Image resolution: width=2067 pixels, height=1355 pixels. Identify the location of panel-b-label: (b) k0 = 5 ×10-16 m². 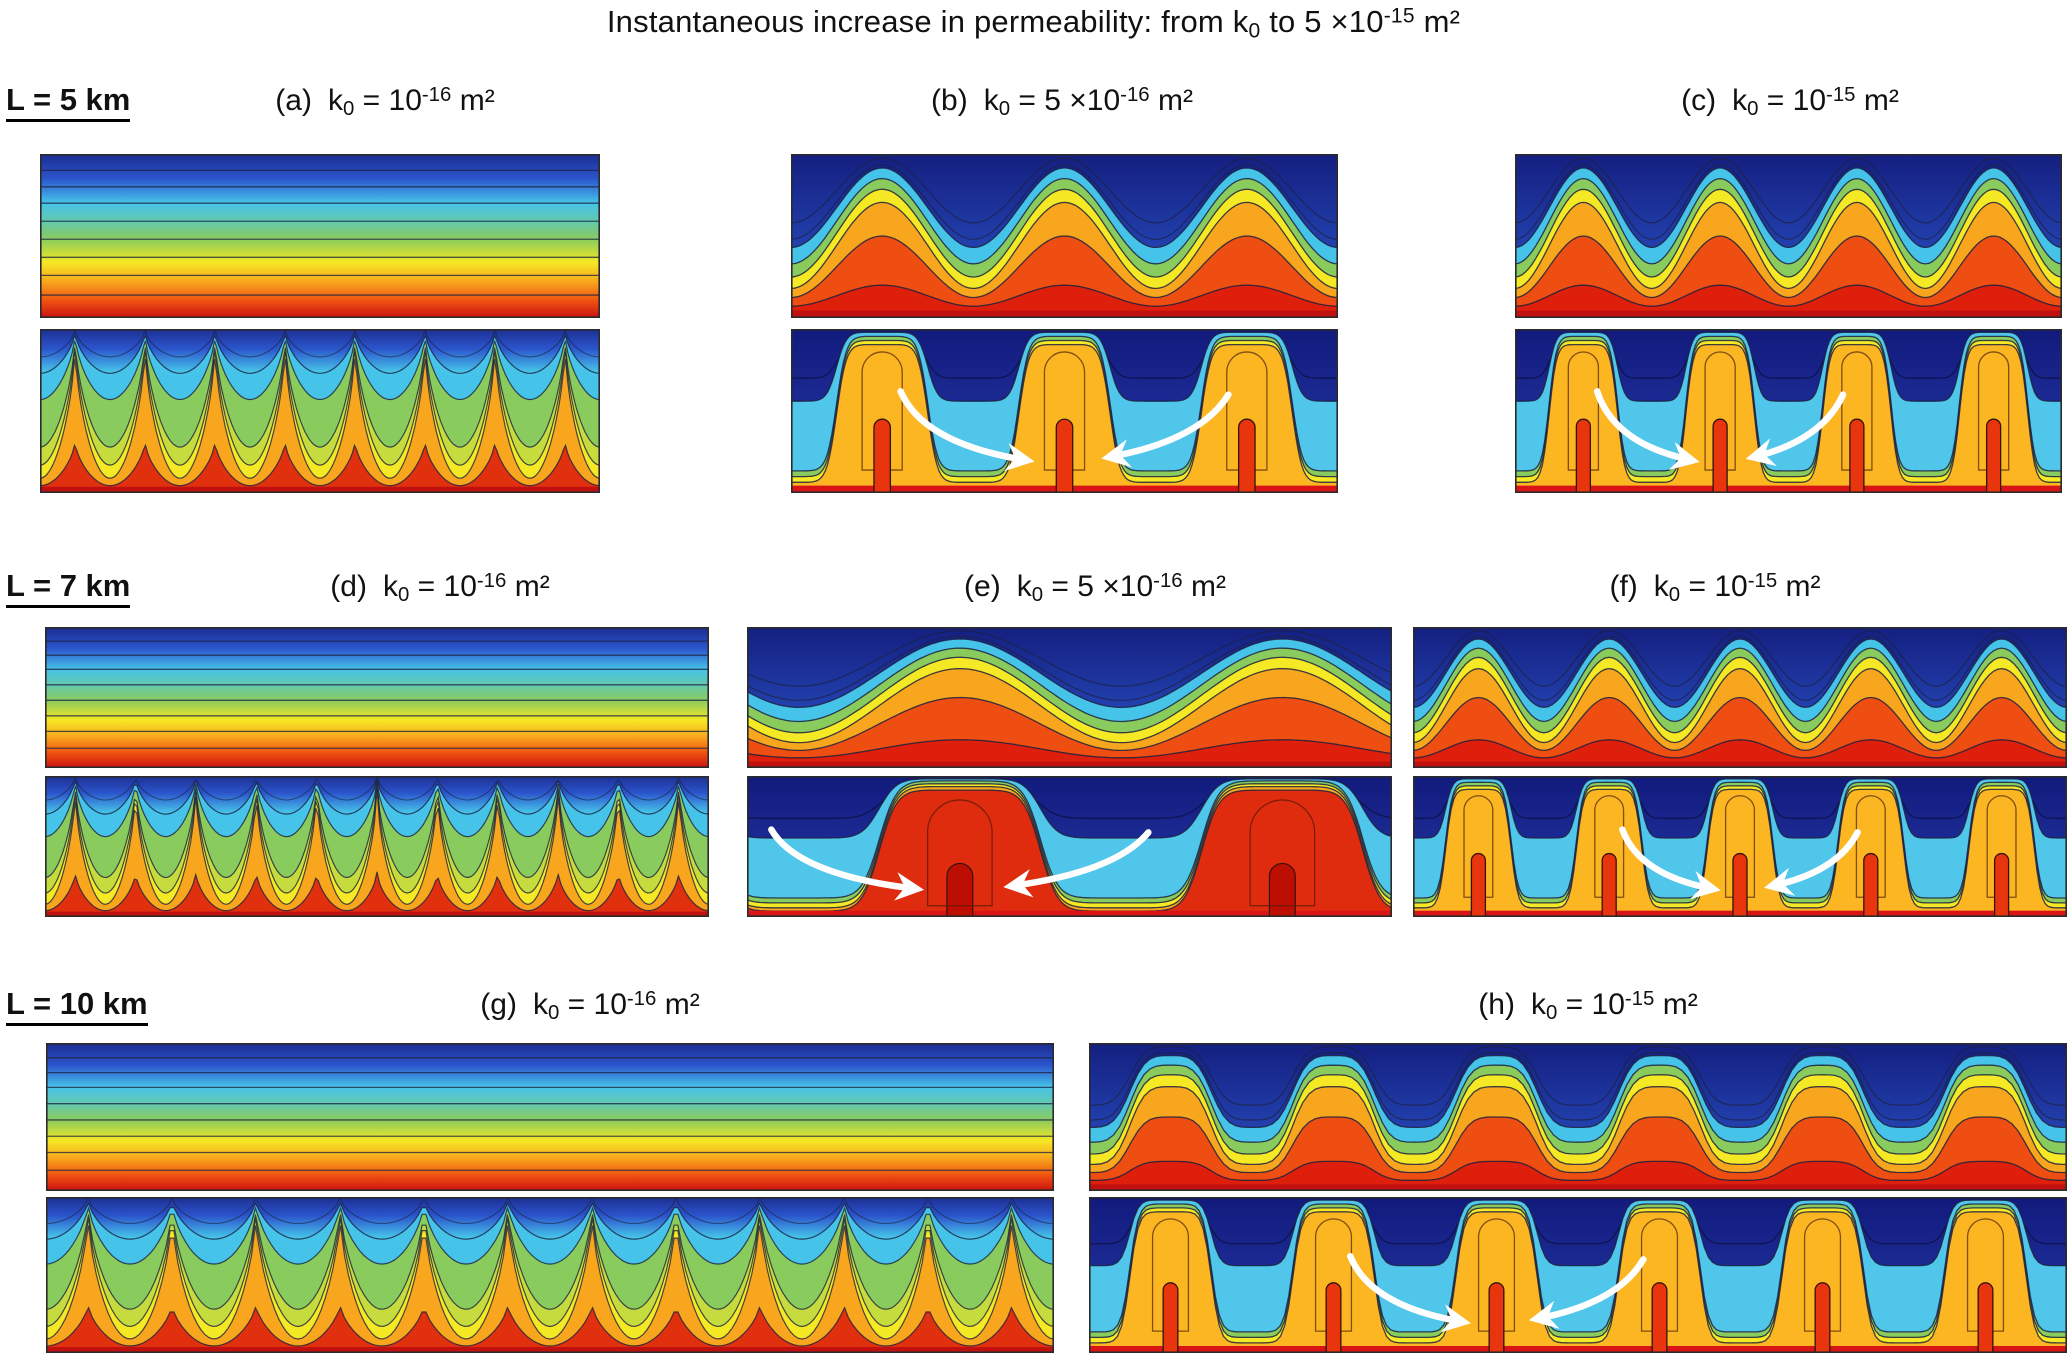
(1062, 102).